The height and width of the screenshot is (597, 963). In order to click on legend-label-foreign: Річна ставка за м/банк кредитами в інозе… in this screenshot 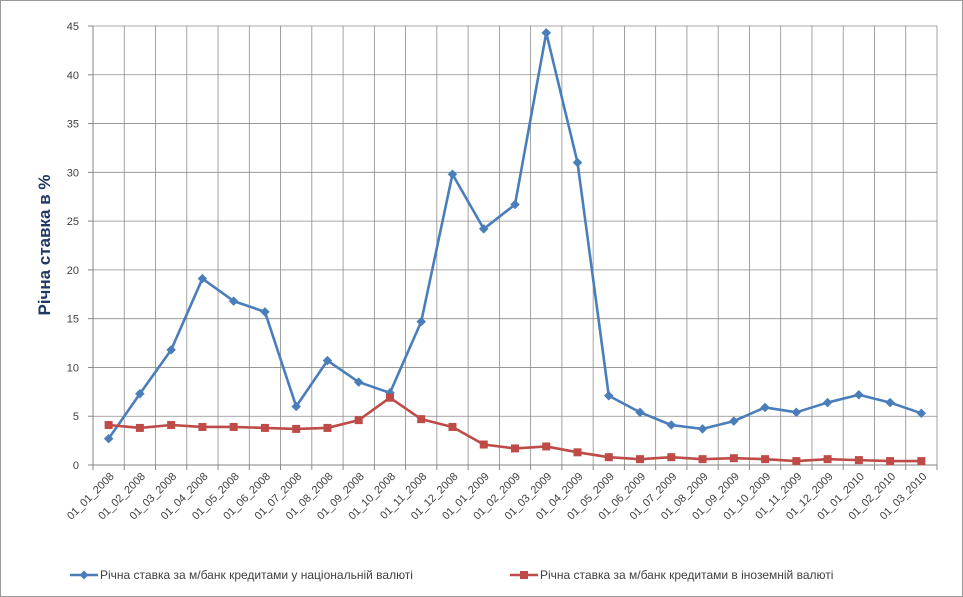, I will do `click(686, 575)`.